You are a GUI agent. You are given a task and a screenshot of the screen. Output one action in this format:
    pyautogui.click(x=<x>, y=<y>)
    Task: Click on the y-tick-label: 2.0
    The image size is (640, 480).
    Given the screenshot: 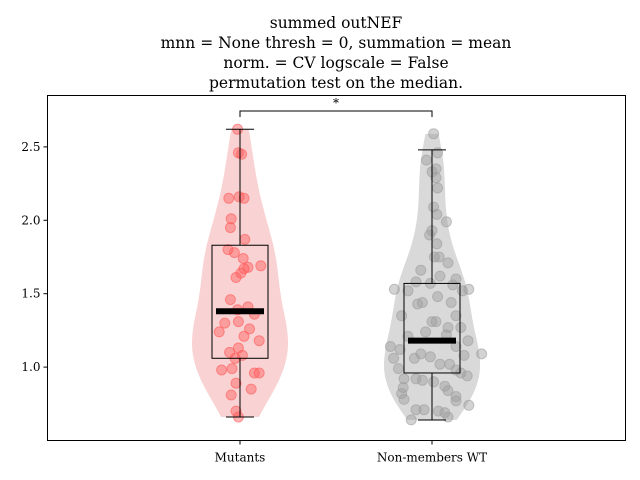 What is the action you would take?
    pyautogui.click(x=30, y=220)
    